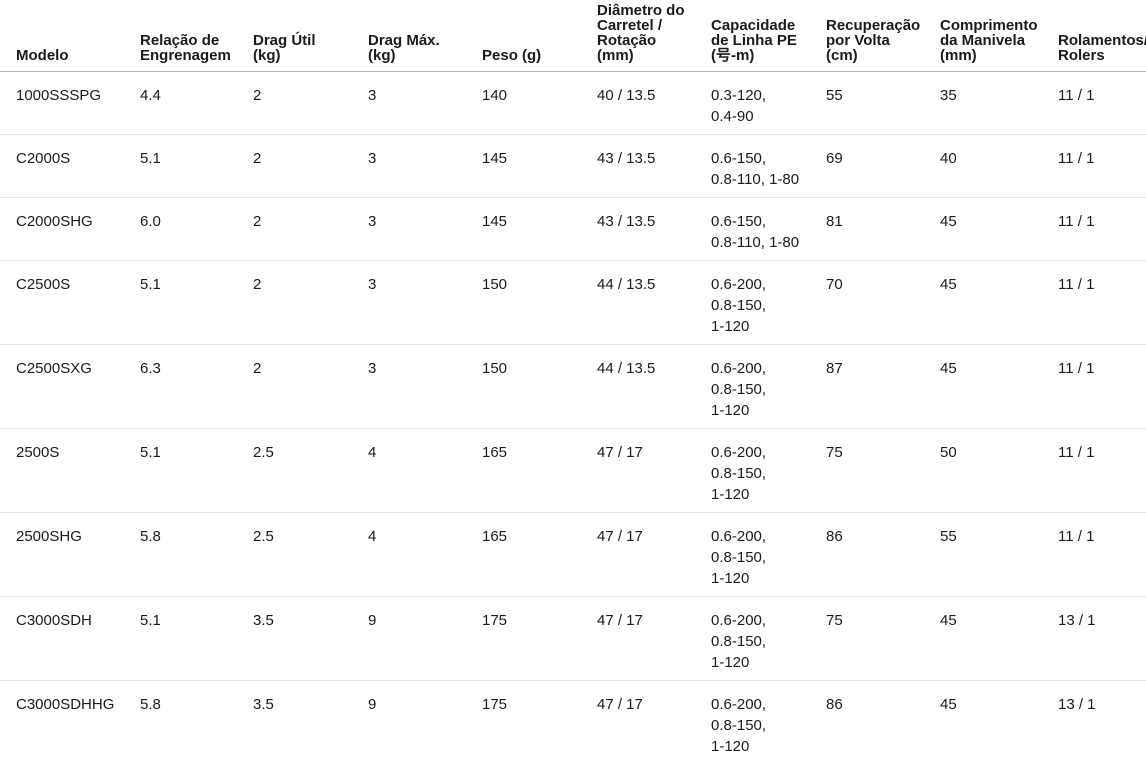 The height and width of the screenshot is (764, 1146). Describe the element at coordinates (867, 36) in the screenshot. I see `column-header-recuperacao-volta: Recuperação por Volta (cm)` at that location.